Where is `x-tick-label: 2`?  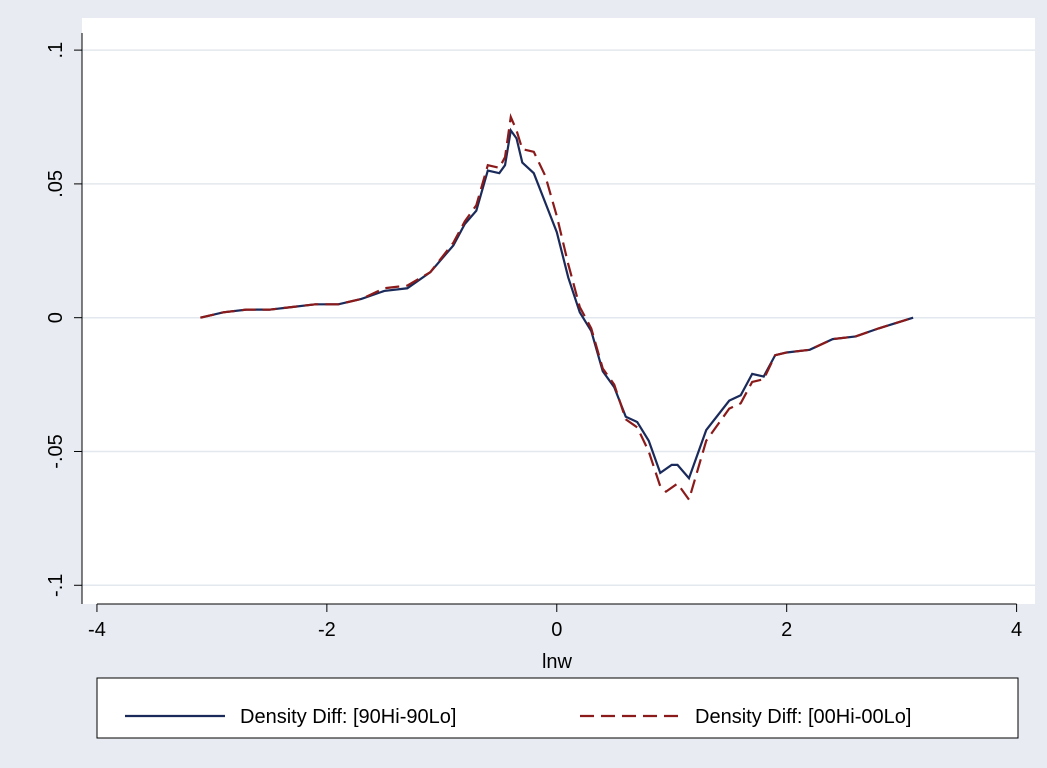 x-tick-label: 2 is located at coordinates (786, 630).